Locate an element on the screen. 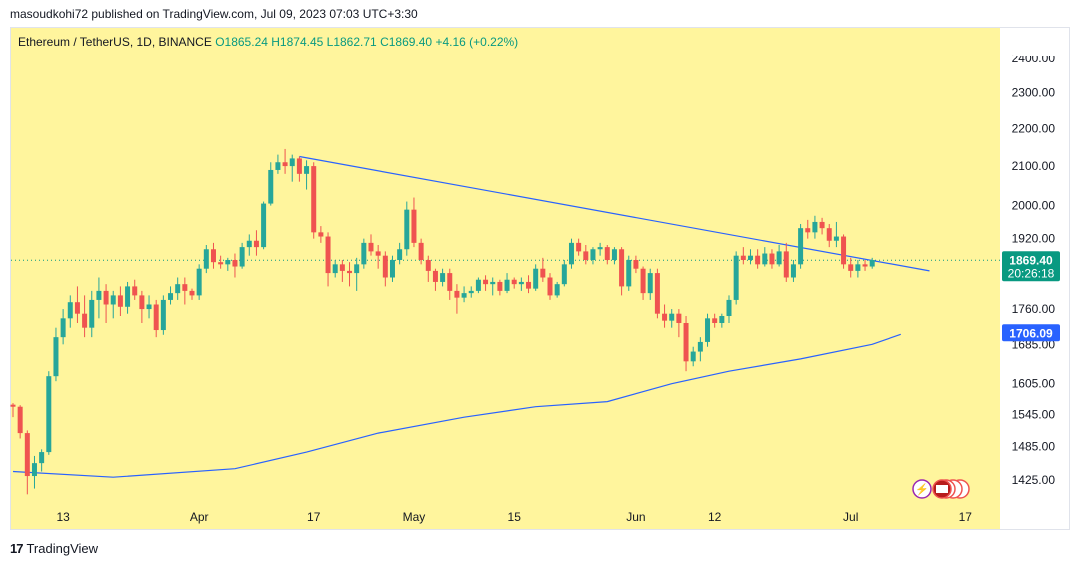  open-value: O1865.24 is located at coordinates (241, 42).